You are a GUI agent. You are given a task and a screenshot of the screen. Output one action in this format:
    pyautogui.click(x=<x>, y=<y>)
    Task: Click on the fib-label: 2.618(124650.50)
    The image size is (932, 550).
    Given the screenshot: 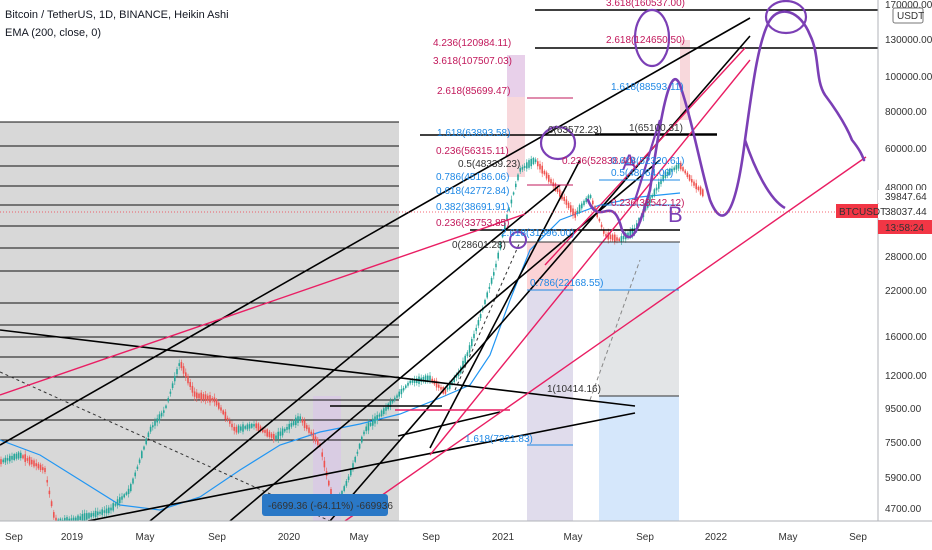 What is the action you would take?
    pyautogui.click(x=645, y=40)
    